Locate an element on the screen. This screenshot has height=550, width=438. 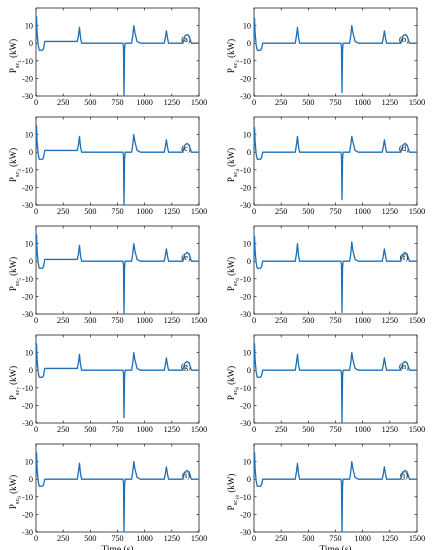
y-axis-label: Psc10 (kW) is located at coordinates (233, 492).